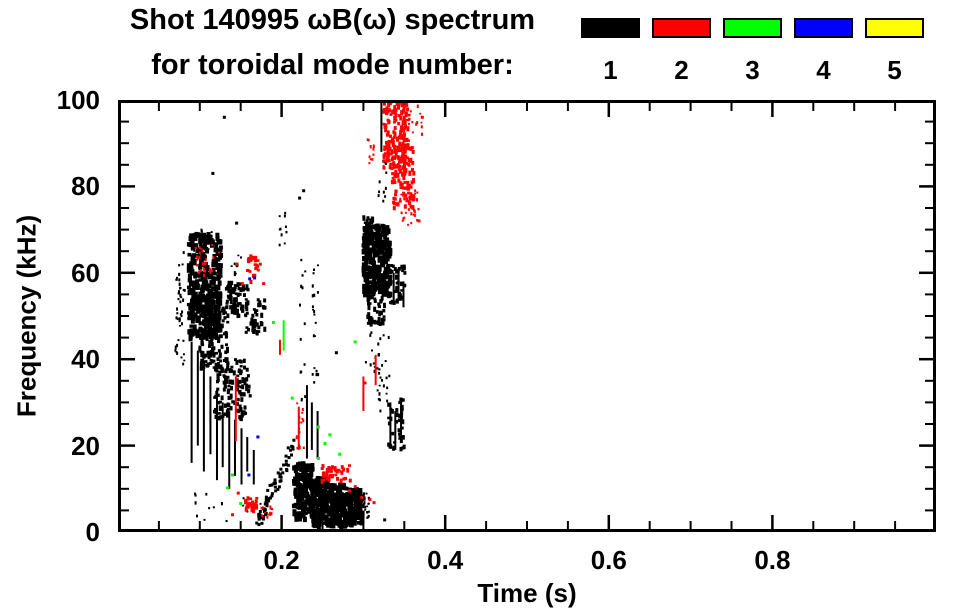 This screenshot has width=963, height=615. I want to click on legend-numbers: 1 2 3 4 5, so click(761, 70).